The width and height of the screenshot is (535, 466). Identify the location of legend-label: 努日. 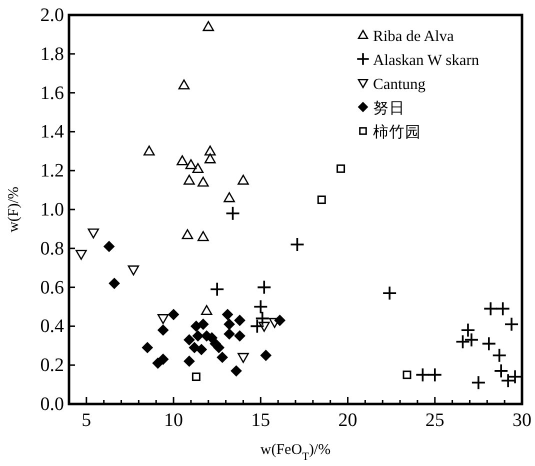
(389, 108).